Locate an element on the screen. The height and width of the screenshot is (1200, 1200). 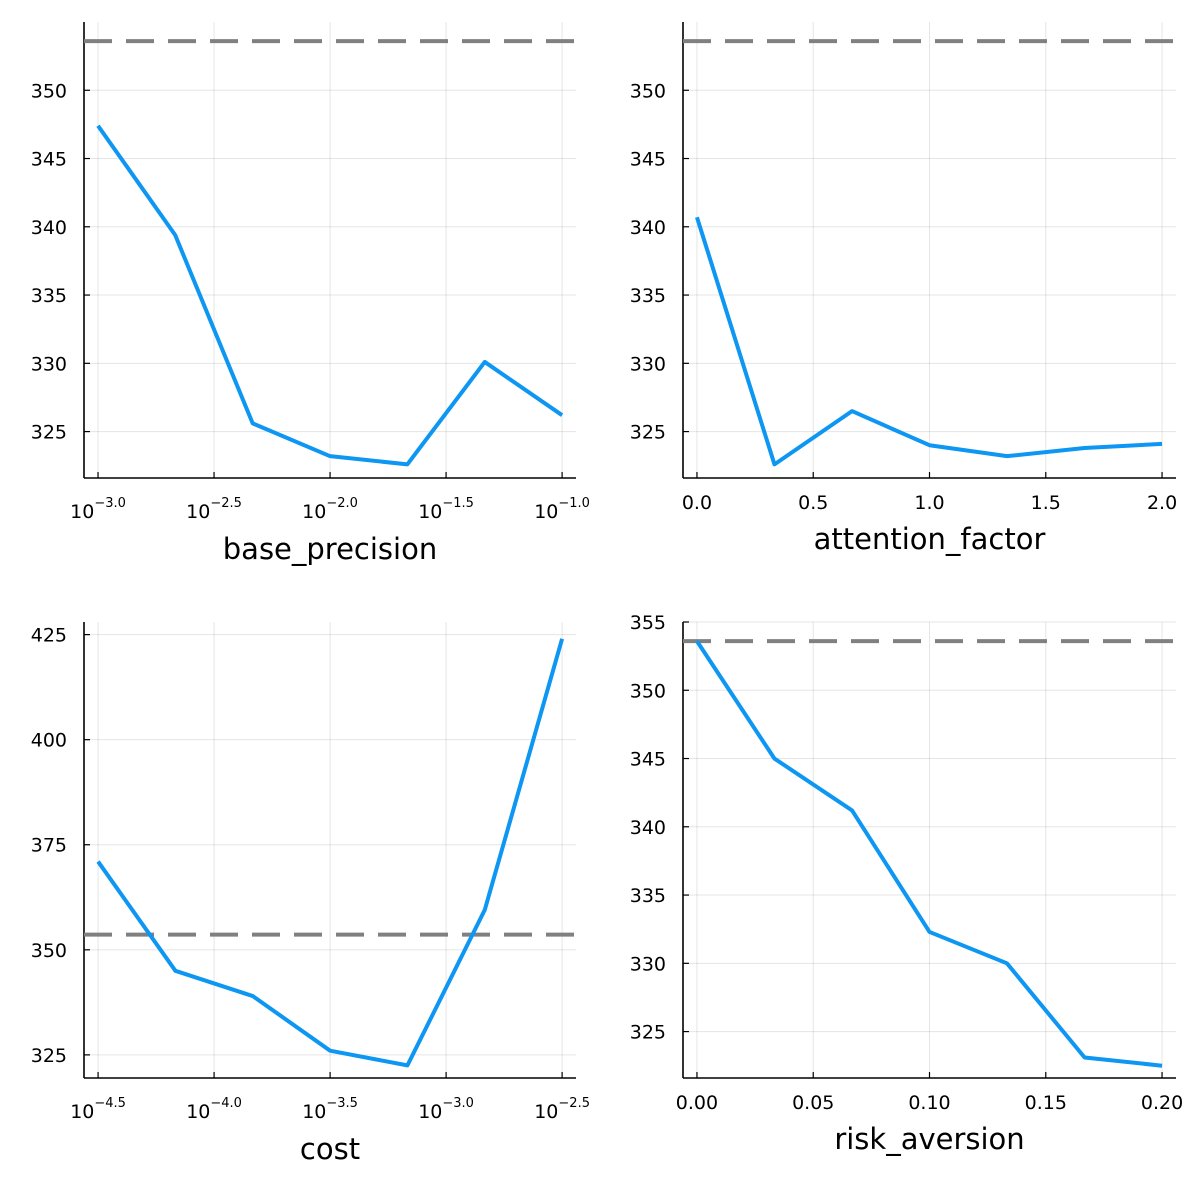
x-axis-label: cost is located at coordinates (330, 1149).